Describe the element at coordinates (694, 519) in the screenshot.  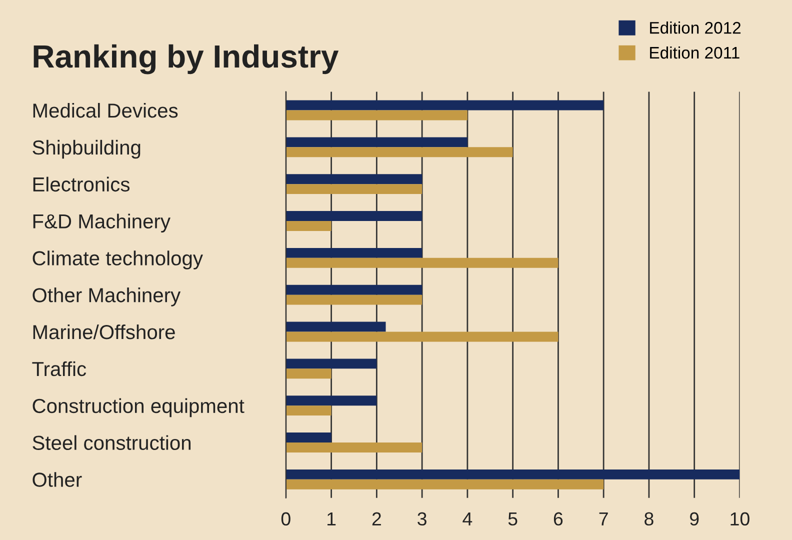
I see `x-tick-label: 9` at that location.